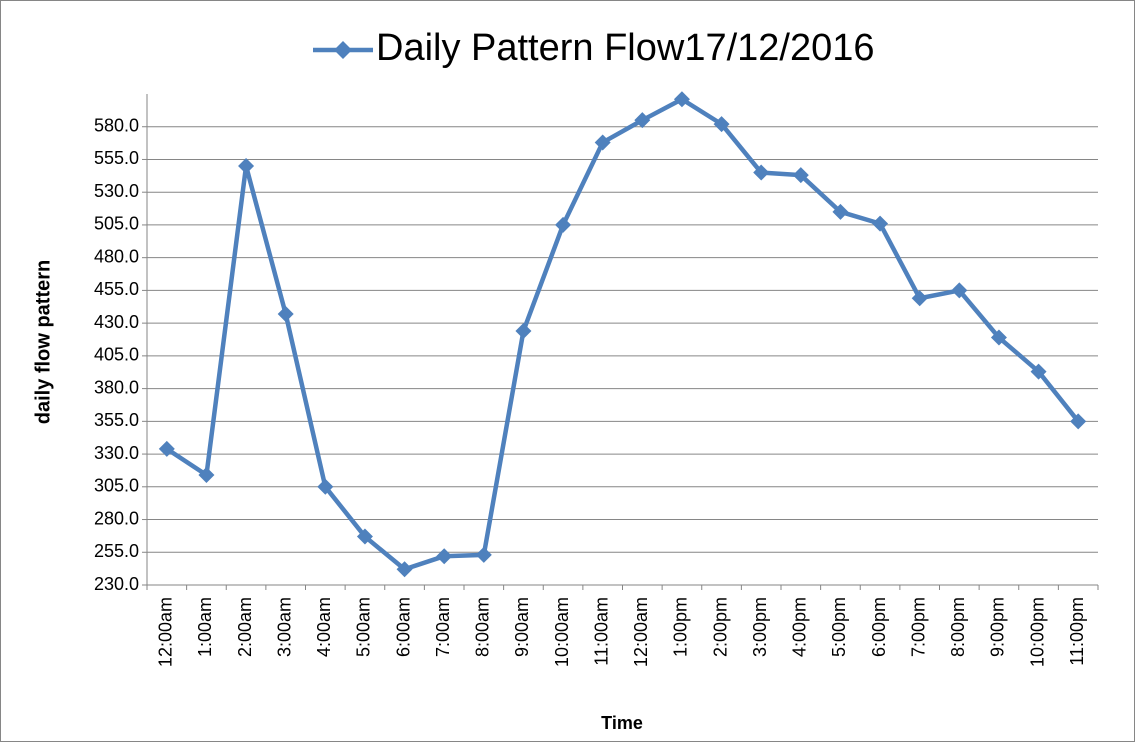 The height and width of the screenshot is (742, 1135). Describe the element at coordinates (116, 584) in the screenshot. I see `y-tick-label: 230.0` at that location.